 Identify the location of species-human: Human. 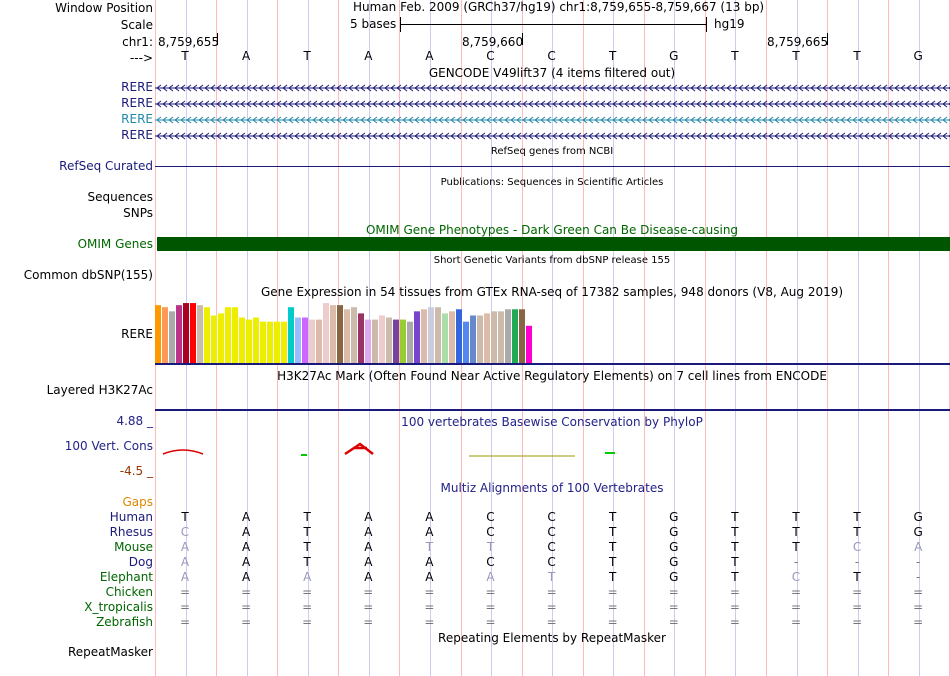
(131, 517).